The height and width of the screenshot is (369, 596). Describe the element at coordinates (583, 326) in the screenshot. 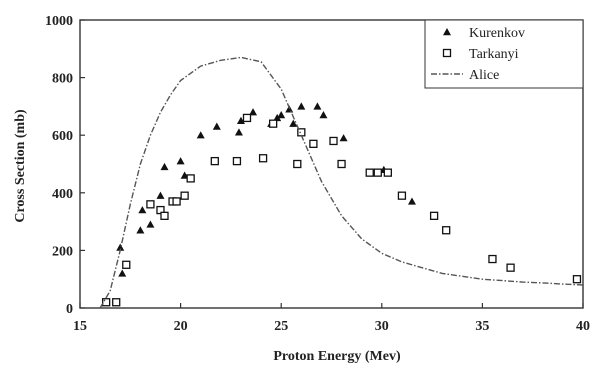

I see `x-tick-label: 40` at that location.